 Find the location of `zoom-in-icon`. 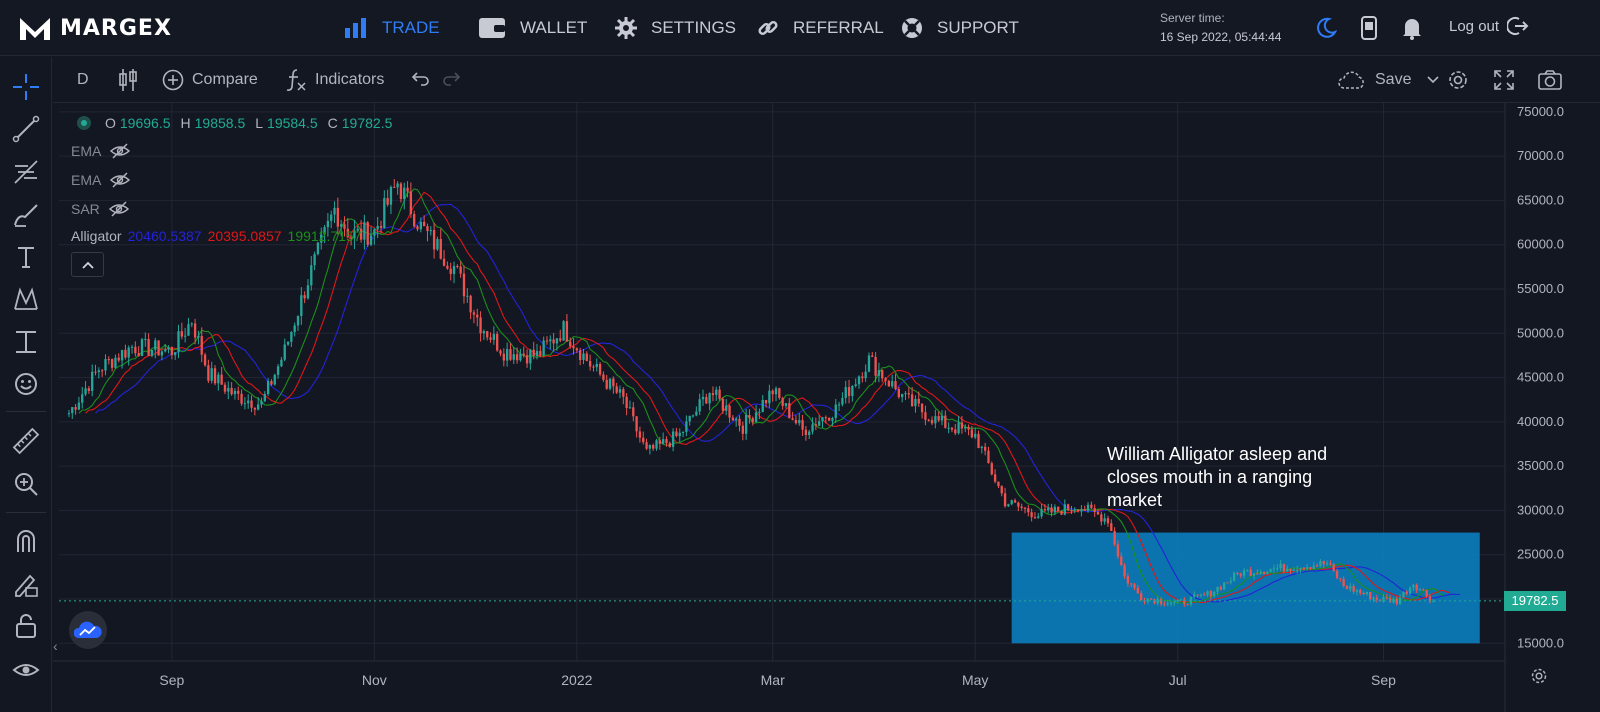

zoom-in-icon is located at coordinates (26, 484).